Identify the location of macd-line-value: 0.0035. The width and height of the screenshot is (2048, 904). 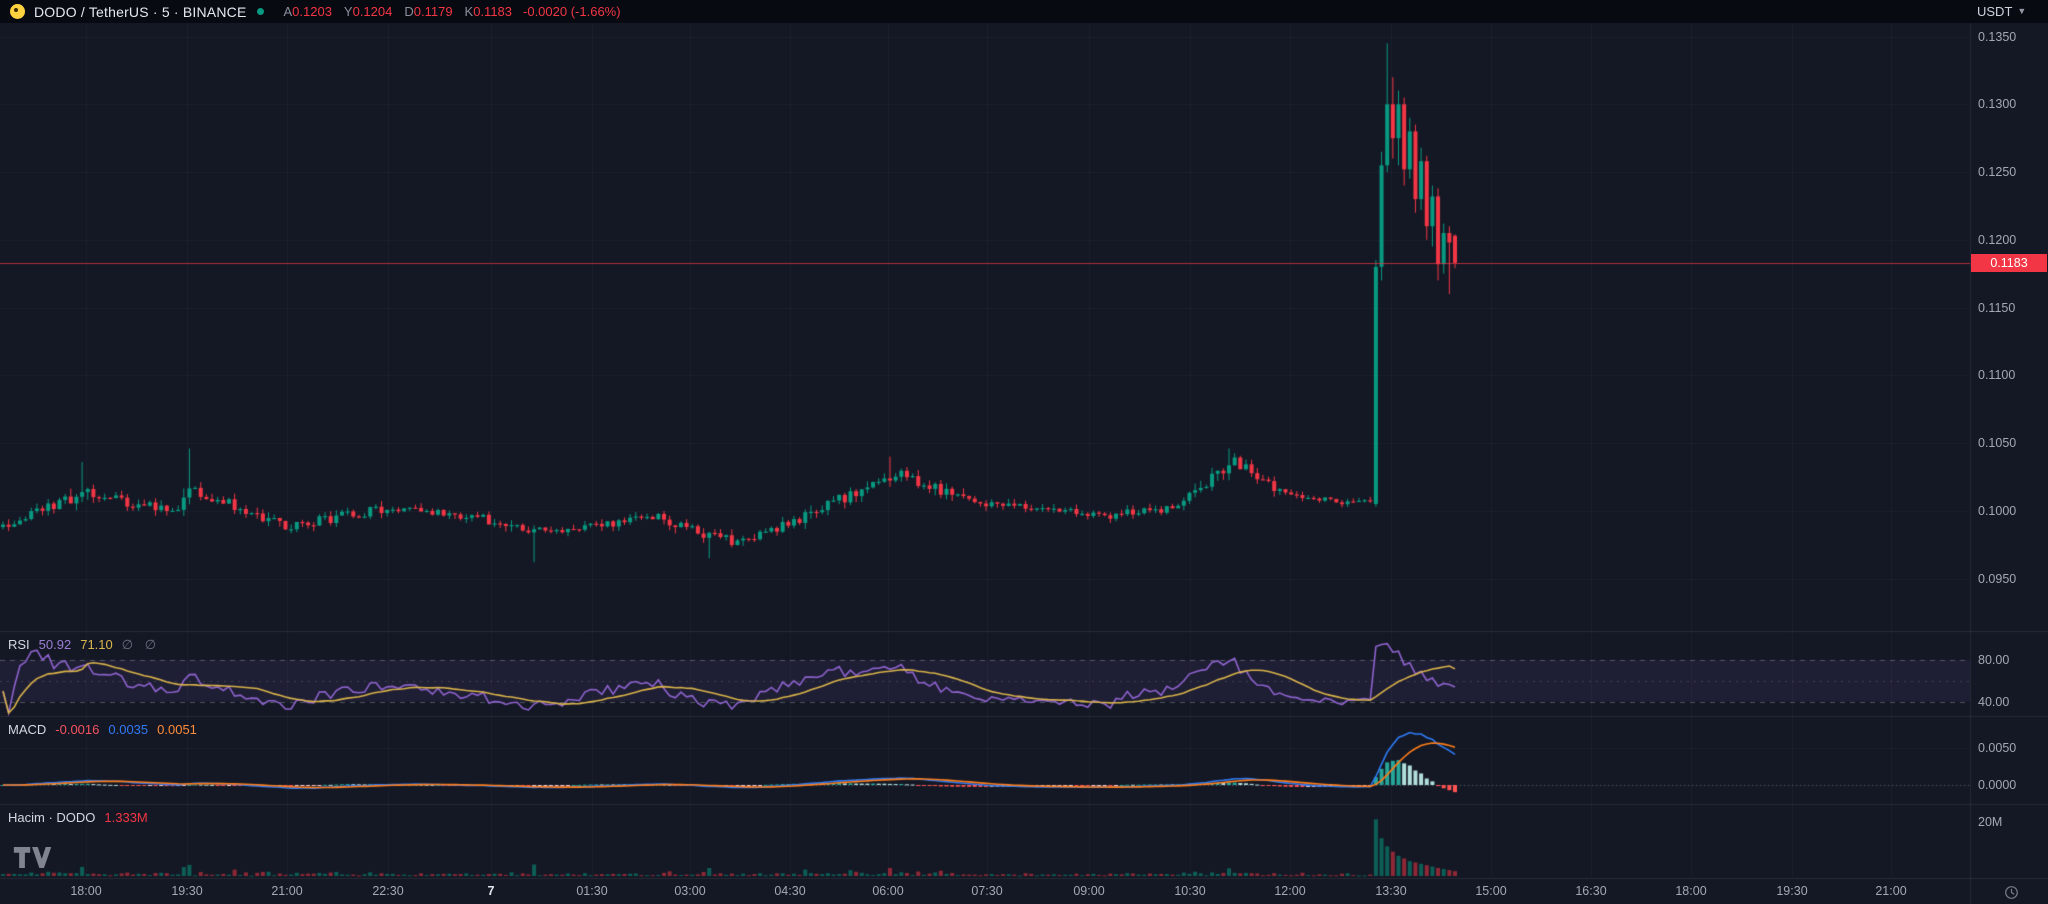
(128, 729).